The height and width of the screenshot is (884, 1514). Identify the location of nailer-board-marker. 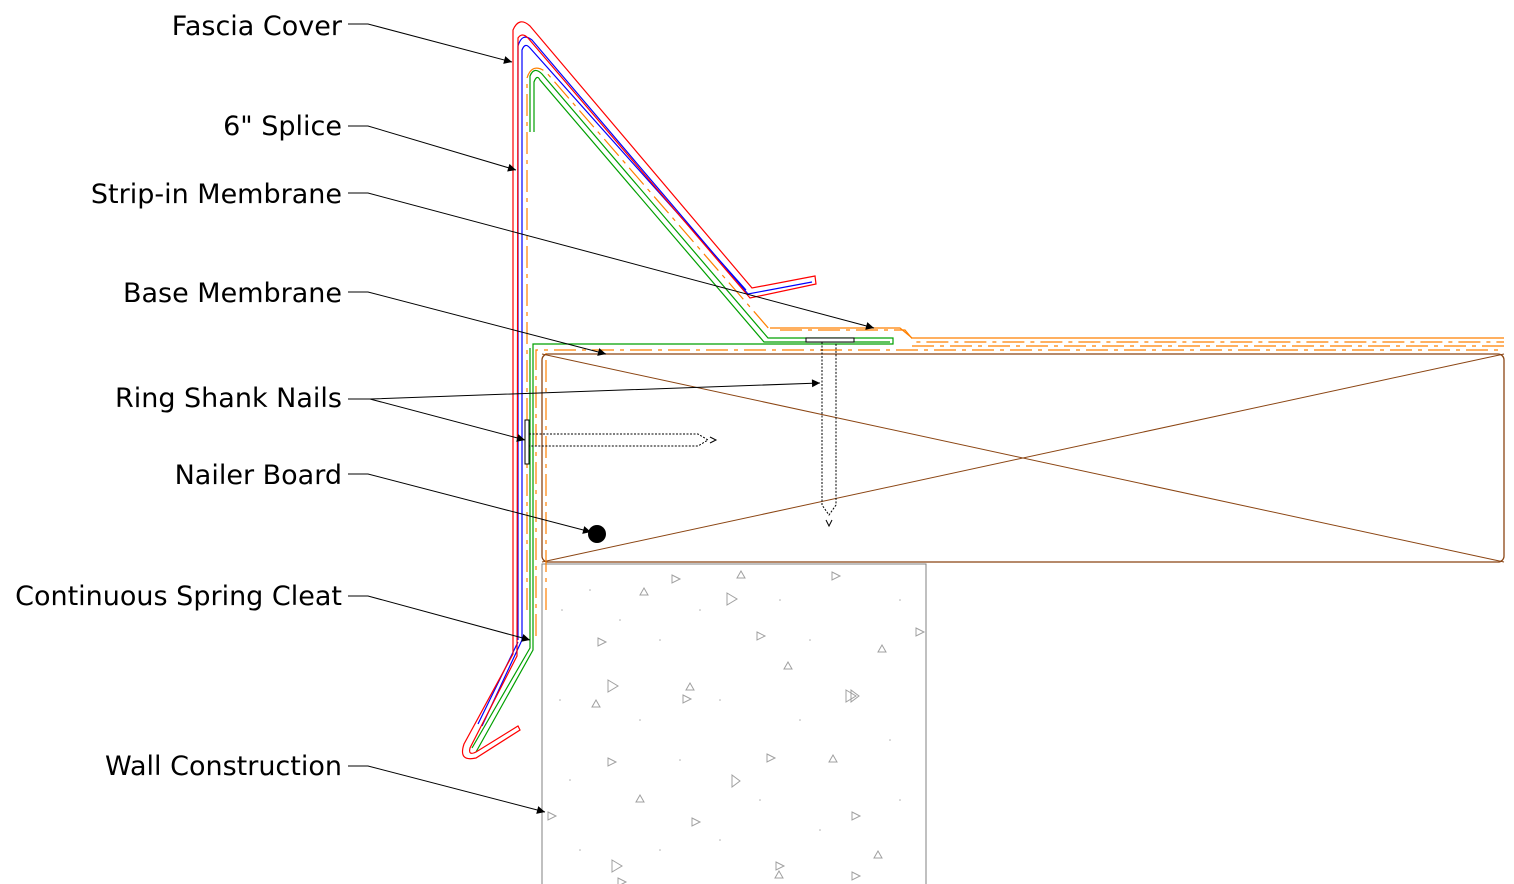
(597, 534).